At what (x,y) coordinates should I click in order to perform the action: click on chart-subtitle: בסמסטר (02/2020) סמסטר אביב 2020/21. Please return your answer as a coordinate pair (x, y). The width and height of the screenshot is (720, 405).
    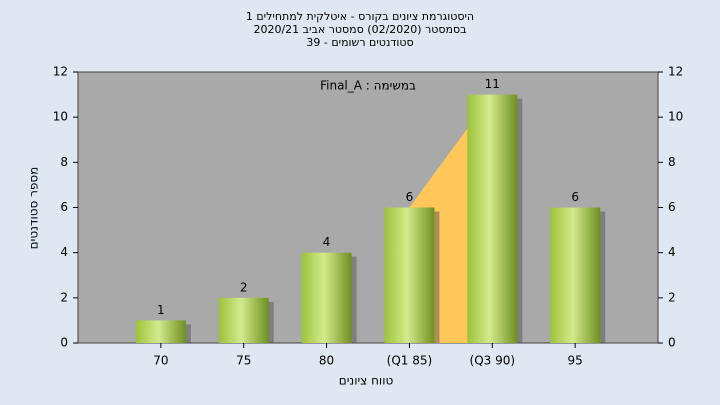
    Looking at the image, I should click on (359, 29).